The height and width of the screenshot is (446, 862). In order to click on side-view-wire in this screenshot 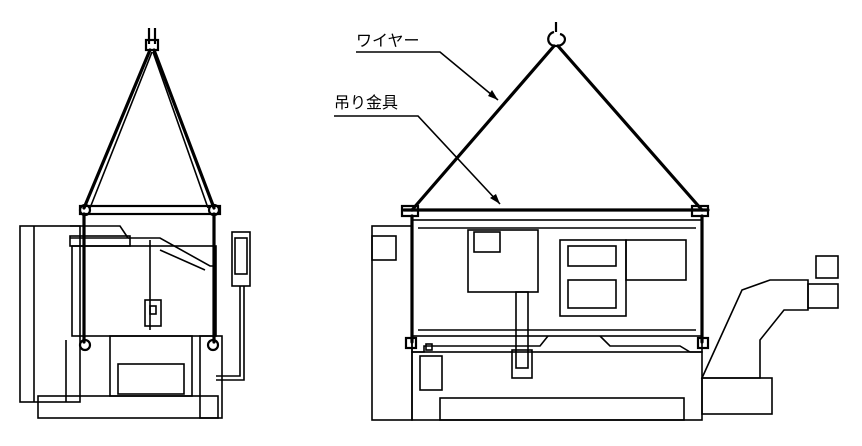, I will do `click(149, 129)`.